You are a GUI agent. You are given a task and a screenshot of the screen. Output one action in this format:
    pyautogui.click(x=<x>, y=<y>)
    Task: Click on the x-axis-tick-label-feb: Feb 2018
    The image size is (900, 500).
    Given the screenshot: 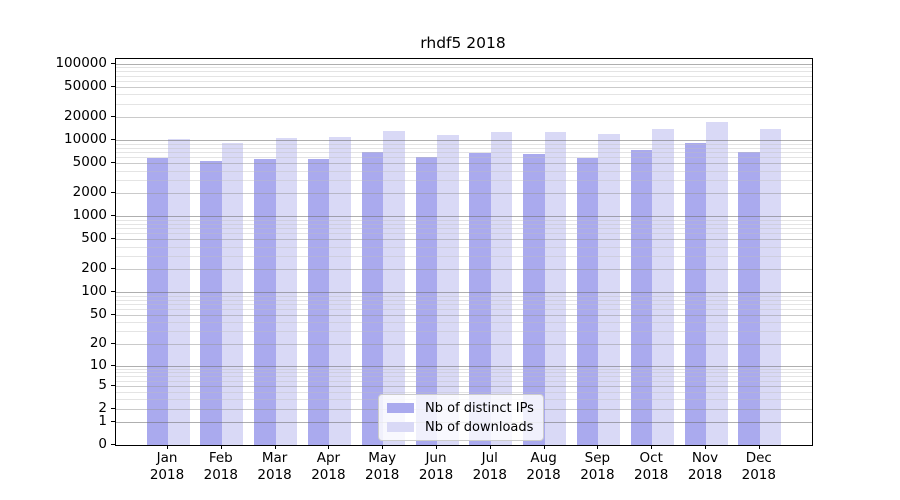 What is the action you would take?
    pyautogui.click(x=220, y=466)
    